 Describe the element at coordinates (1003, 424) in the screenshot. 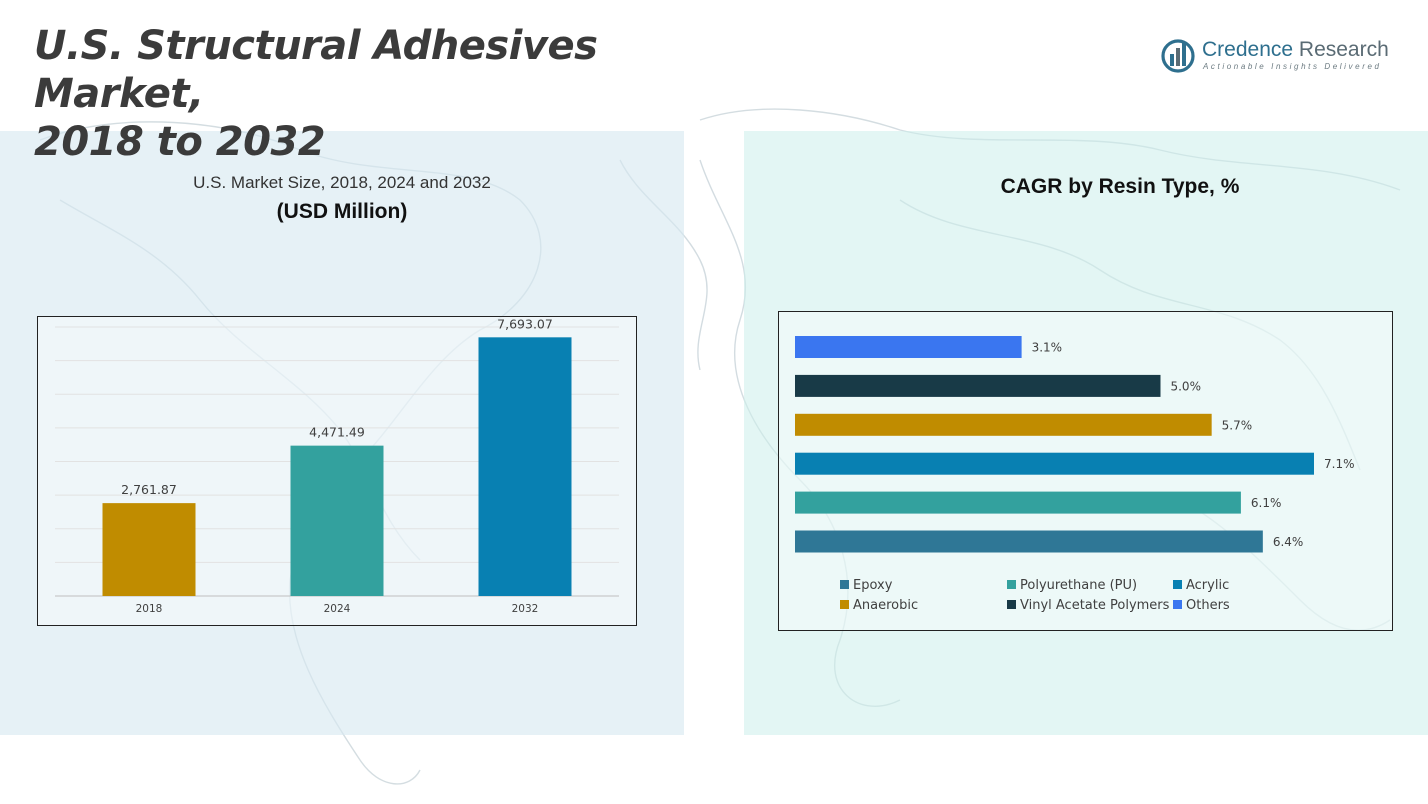

I see `hbar-anaerobic` at that location.